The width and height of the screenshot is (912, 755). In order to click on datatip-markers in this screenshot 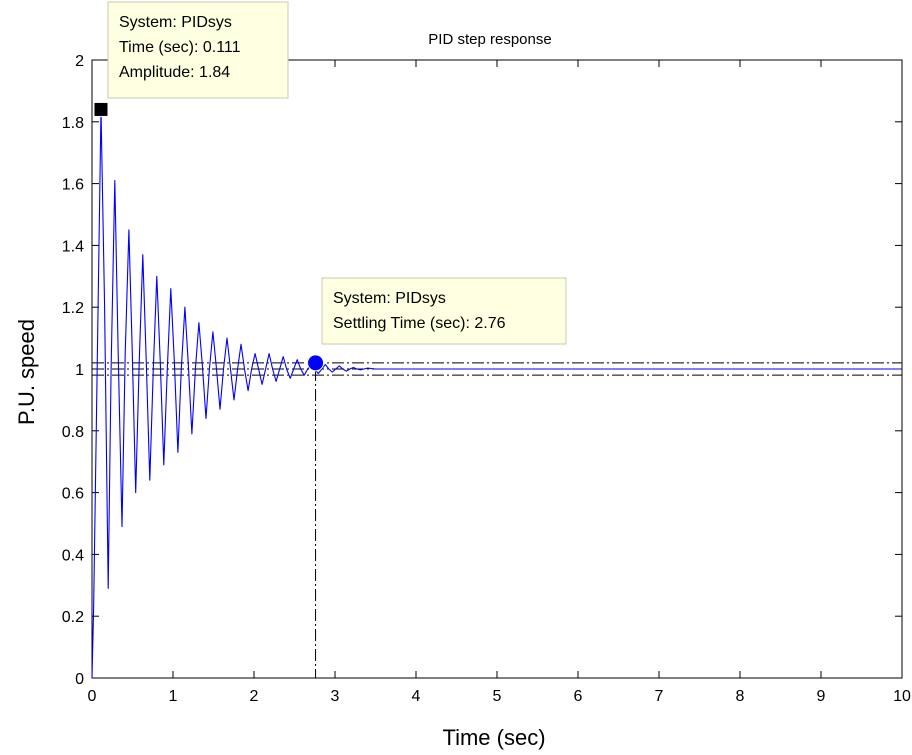, I will do `click(209, 236)`.